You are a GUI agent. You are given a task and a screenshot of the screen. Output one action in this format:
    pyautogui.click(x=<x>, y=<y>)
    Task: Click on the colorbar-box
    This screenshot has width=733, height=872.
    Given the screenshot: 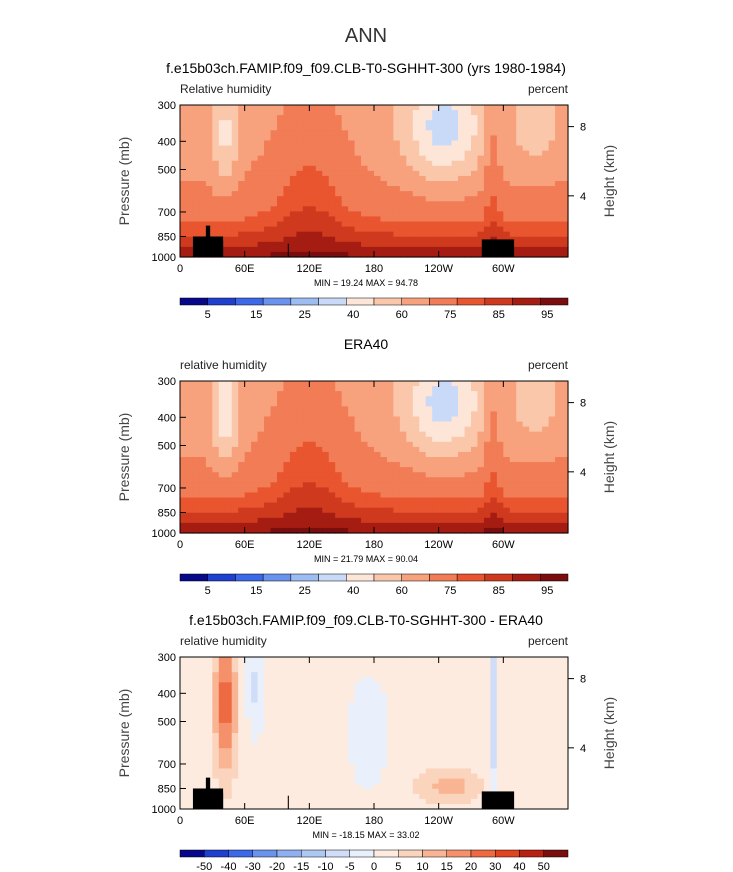 What is the action you would take?
    pyautogui.click(x=332, y=577)
    